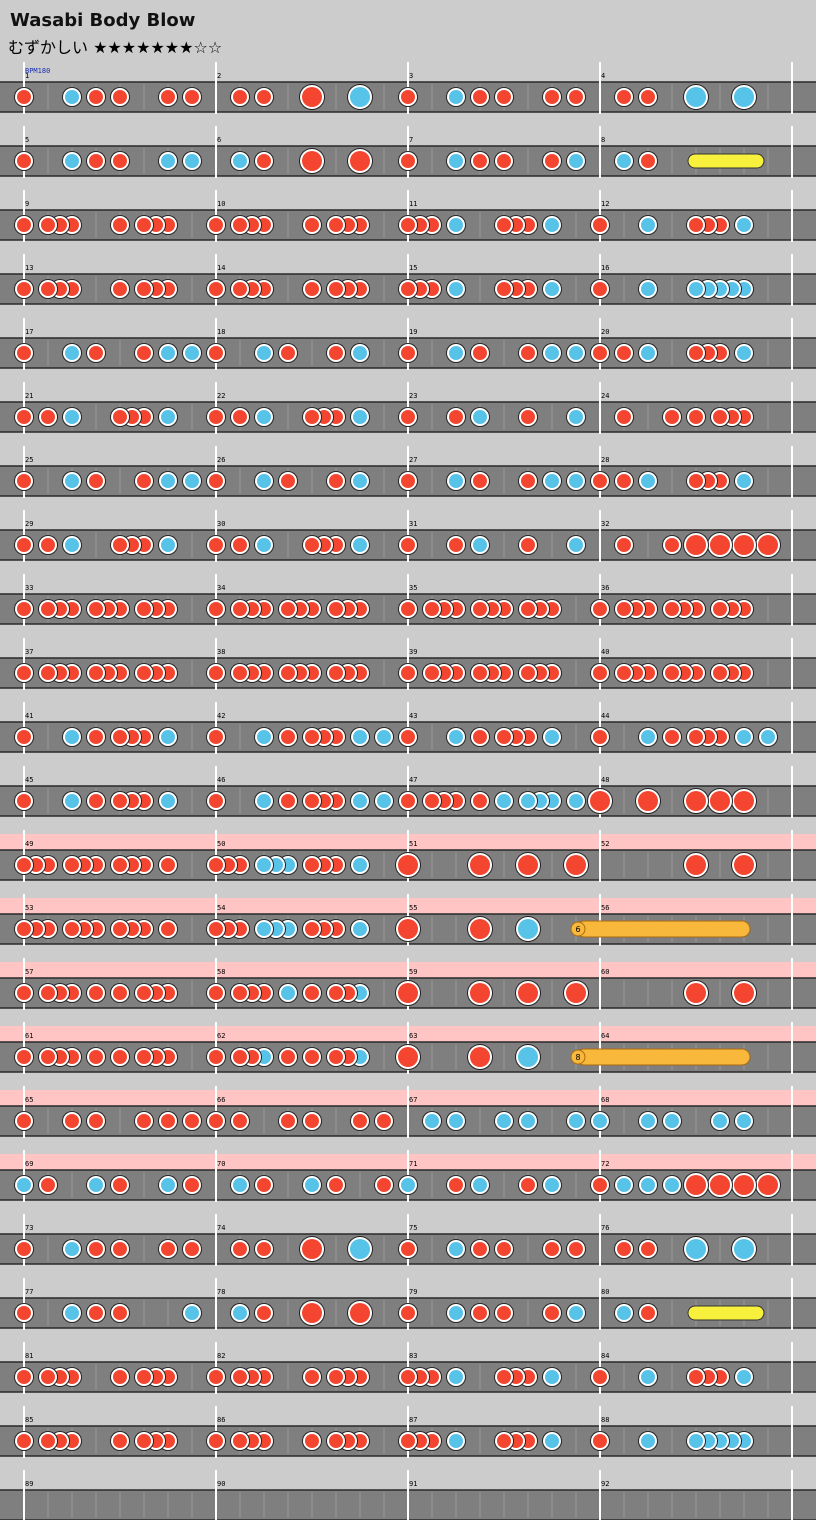  Describe the element at coordinates (29, 780) in the screenshot. I see `measure-number: 45` at that location.